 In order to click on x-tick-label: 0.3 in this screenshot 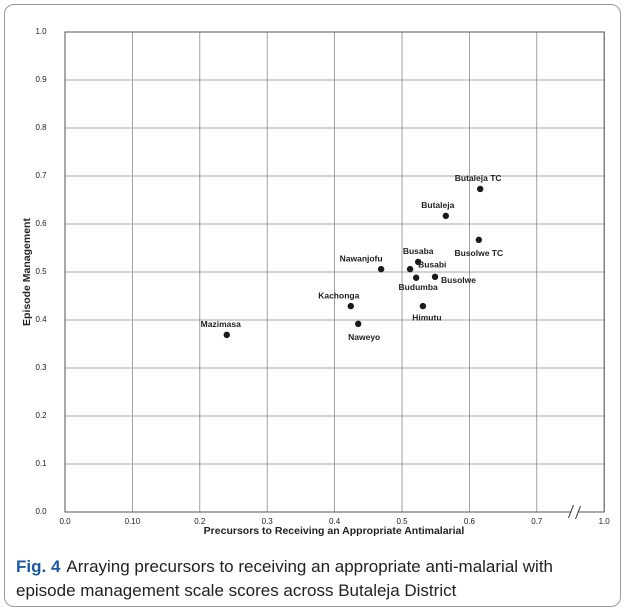, I will do `click(268, 521)`.